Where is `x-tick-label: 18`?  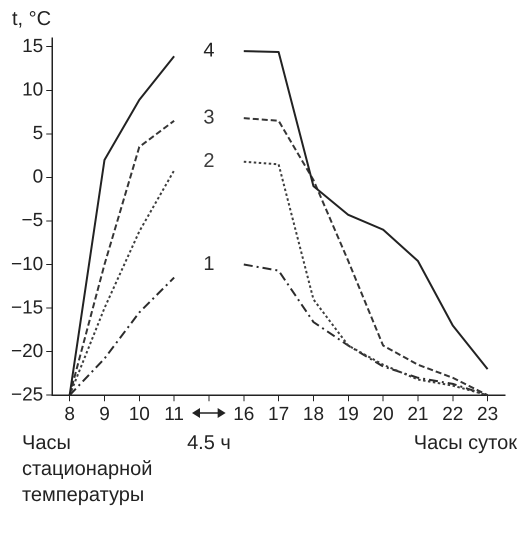 x-tick-label: 18 is located at coordinates (313, 414).